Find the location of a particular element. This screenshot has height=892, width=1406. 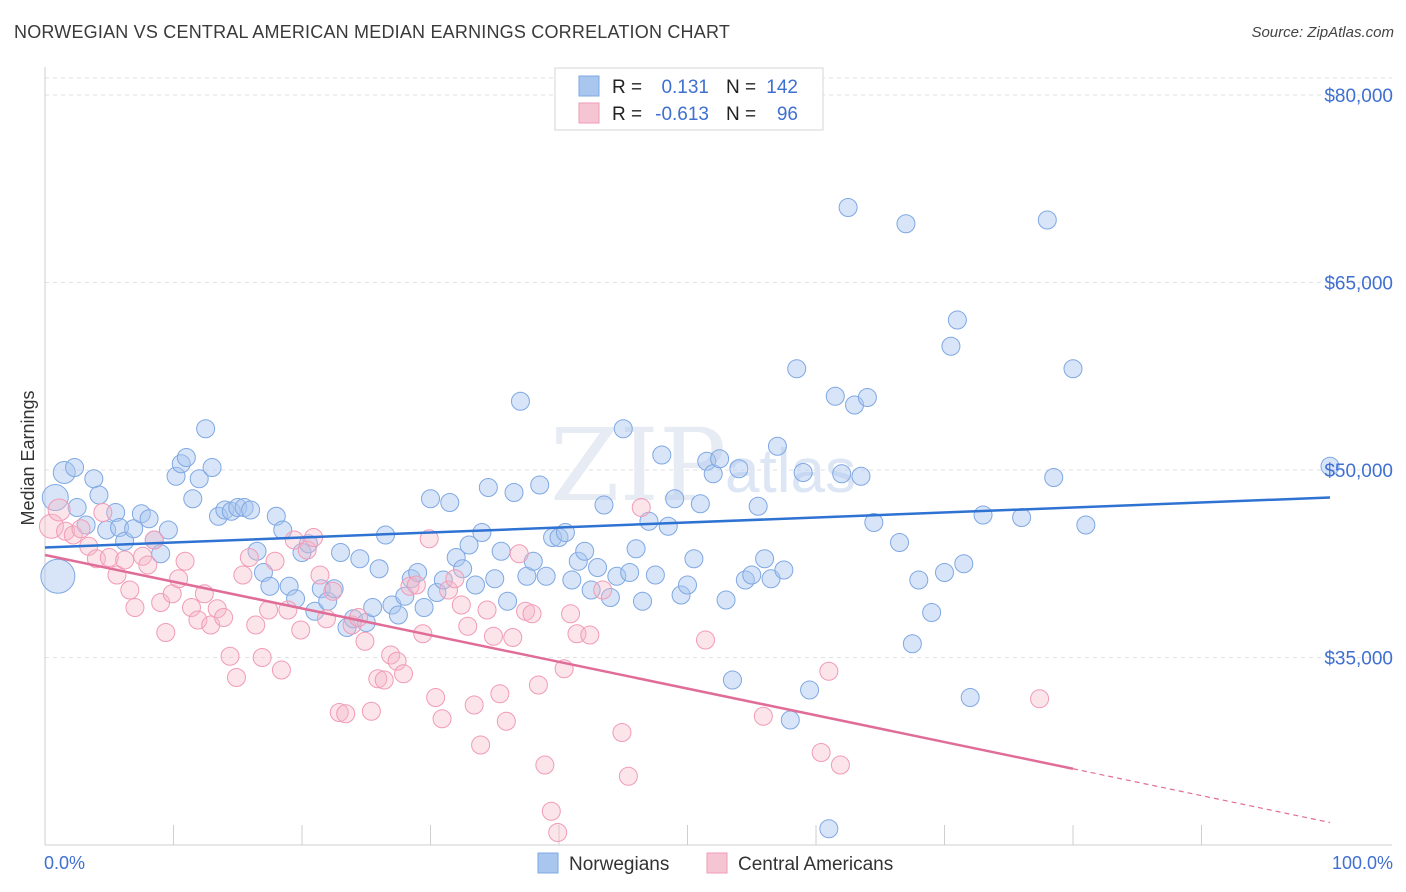

watermark: ZIP atlas is located at coordinates (703, 465).